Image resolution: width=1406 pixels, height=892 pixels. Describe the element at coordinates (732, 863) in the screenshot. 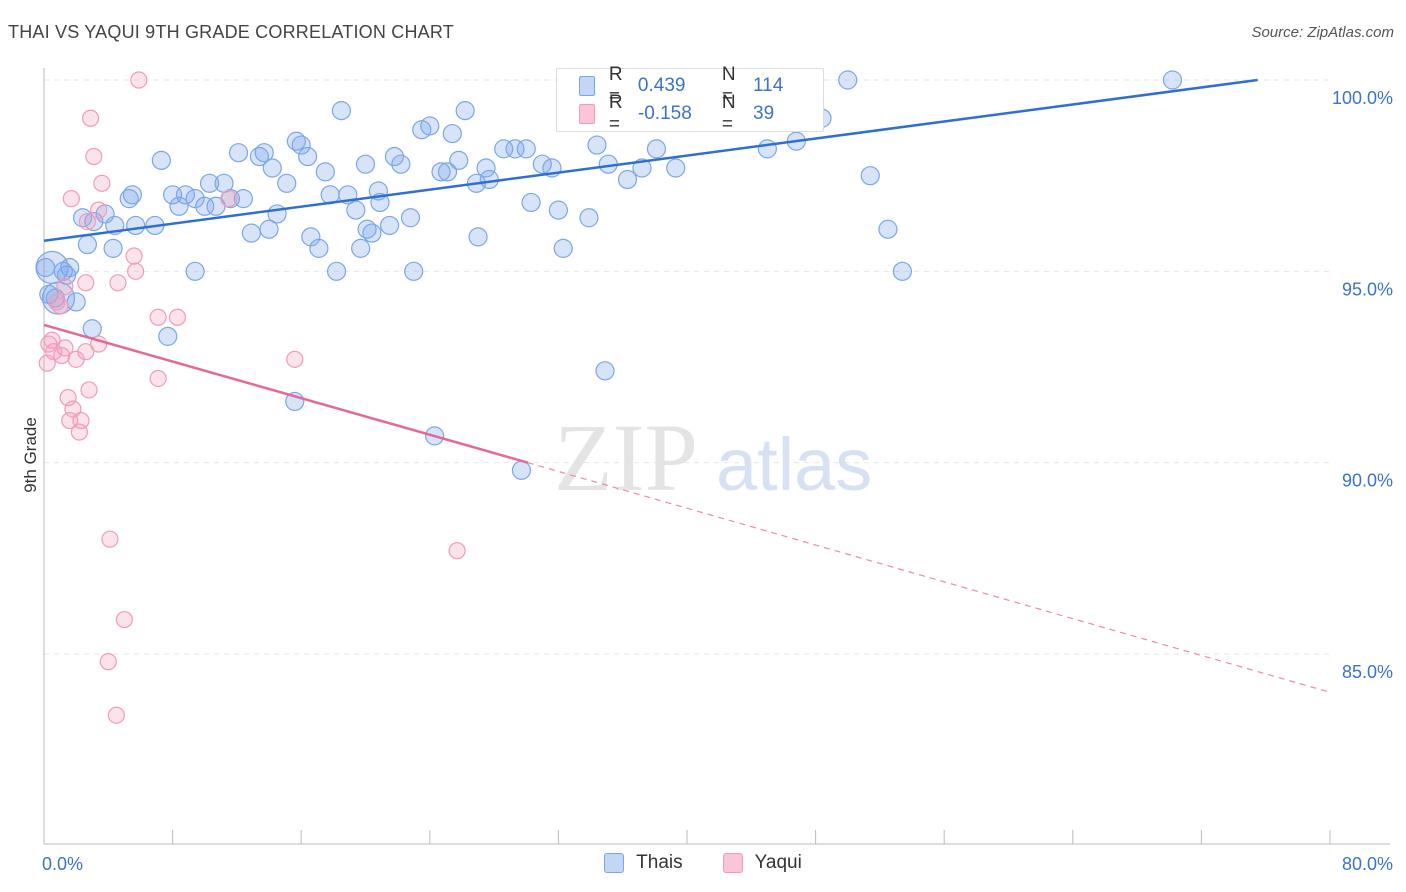

I see `legend-swatch-yaqui` at that location.